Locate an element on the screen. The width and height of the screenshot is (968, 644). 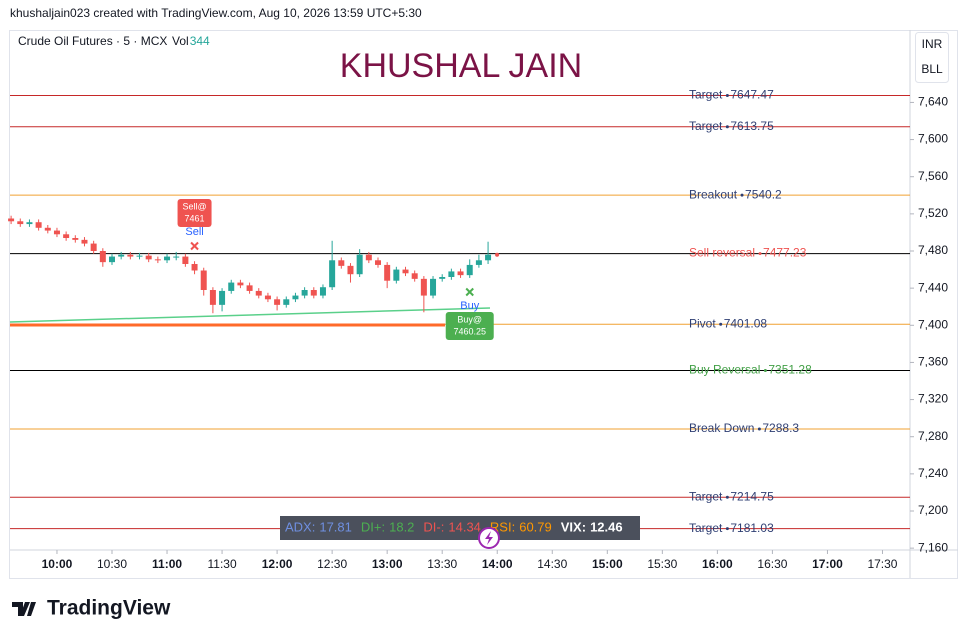
signal-marker is located at coordinates (469, 292).